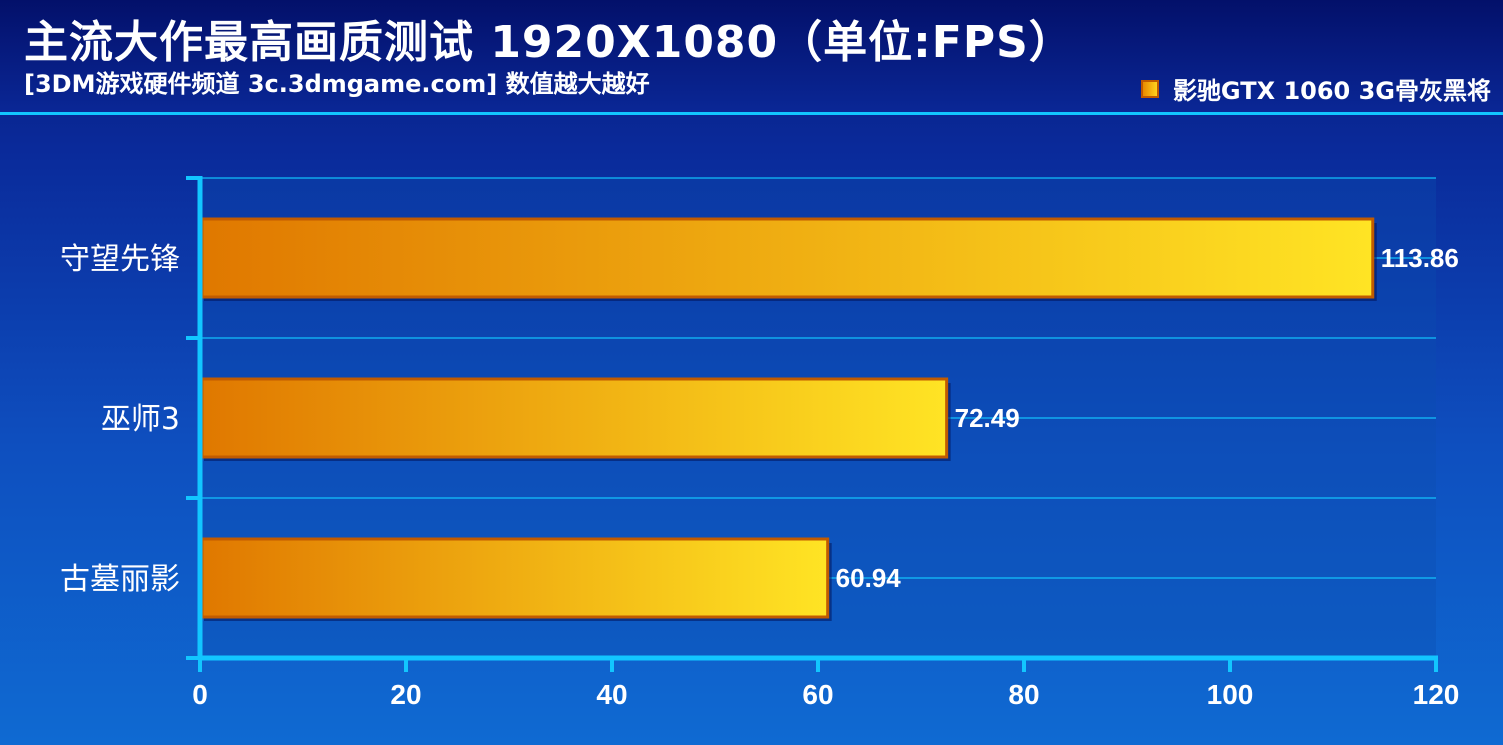  Describe the element at coordinates (549, 42) in the screenshot. I see `chart-title: 主流大作最高画质测试 1920X1080（单位:FPS）` at that location.